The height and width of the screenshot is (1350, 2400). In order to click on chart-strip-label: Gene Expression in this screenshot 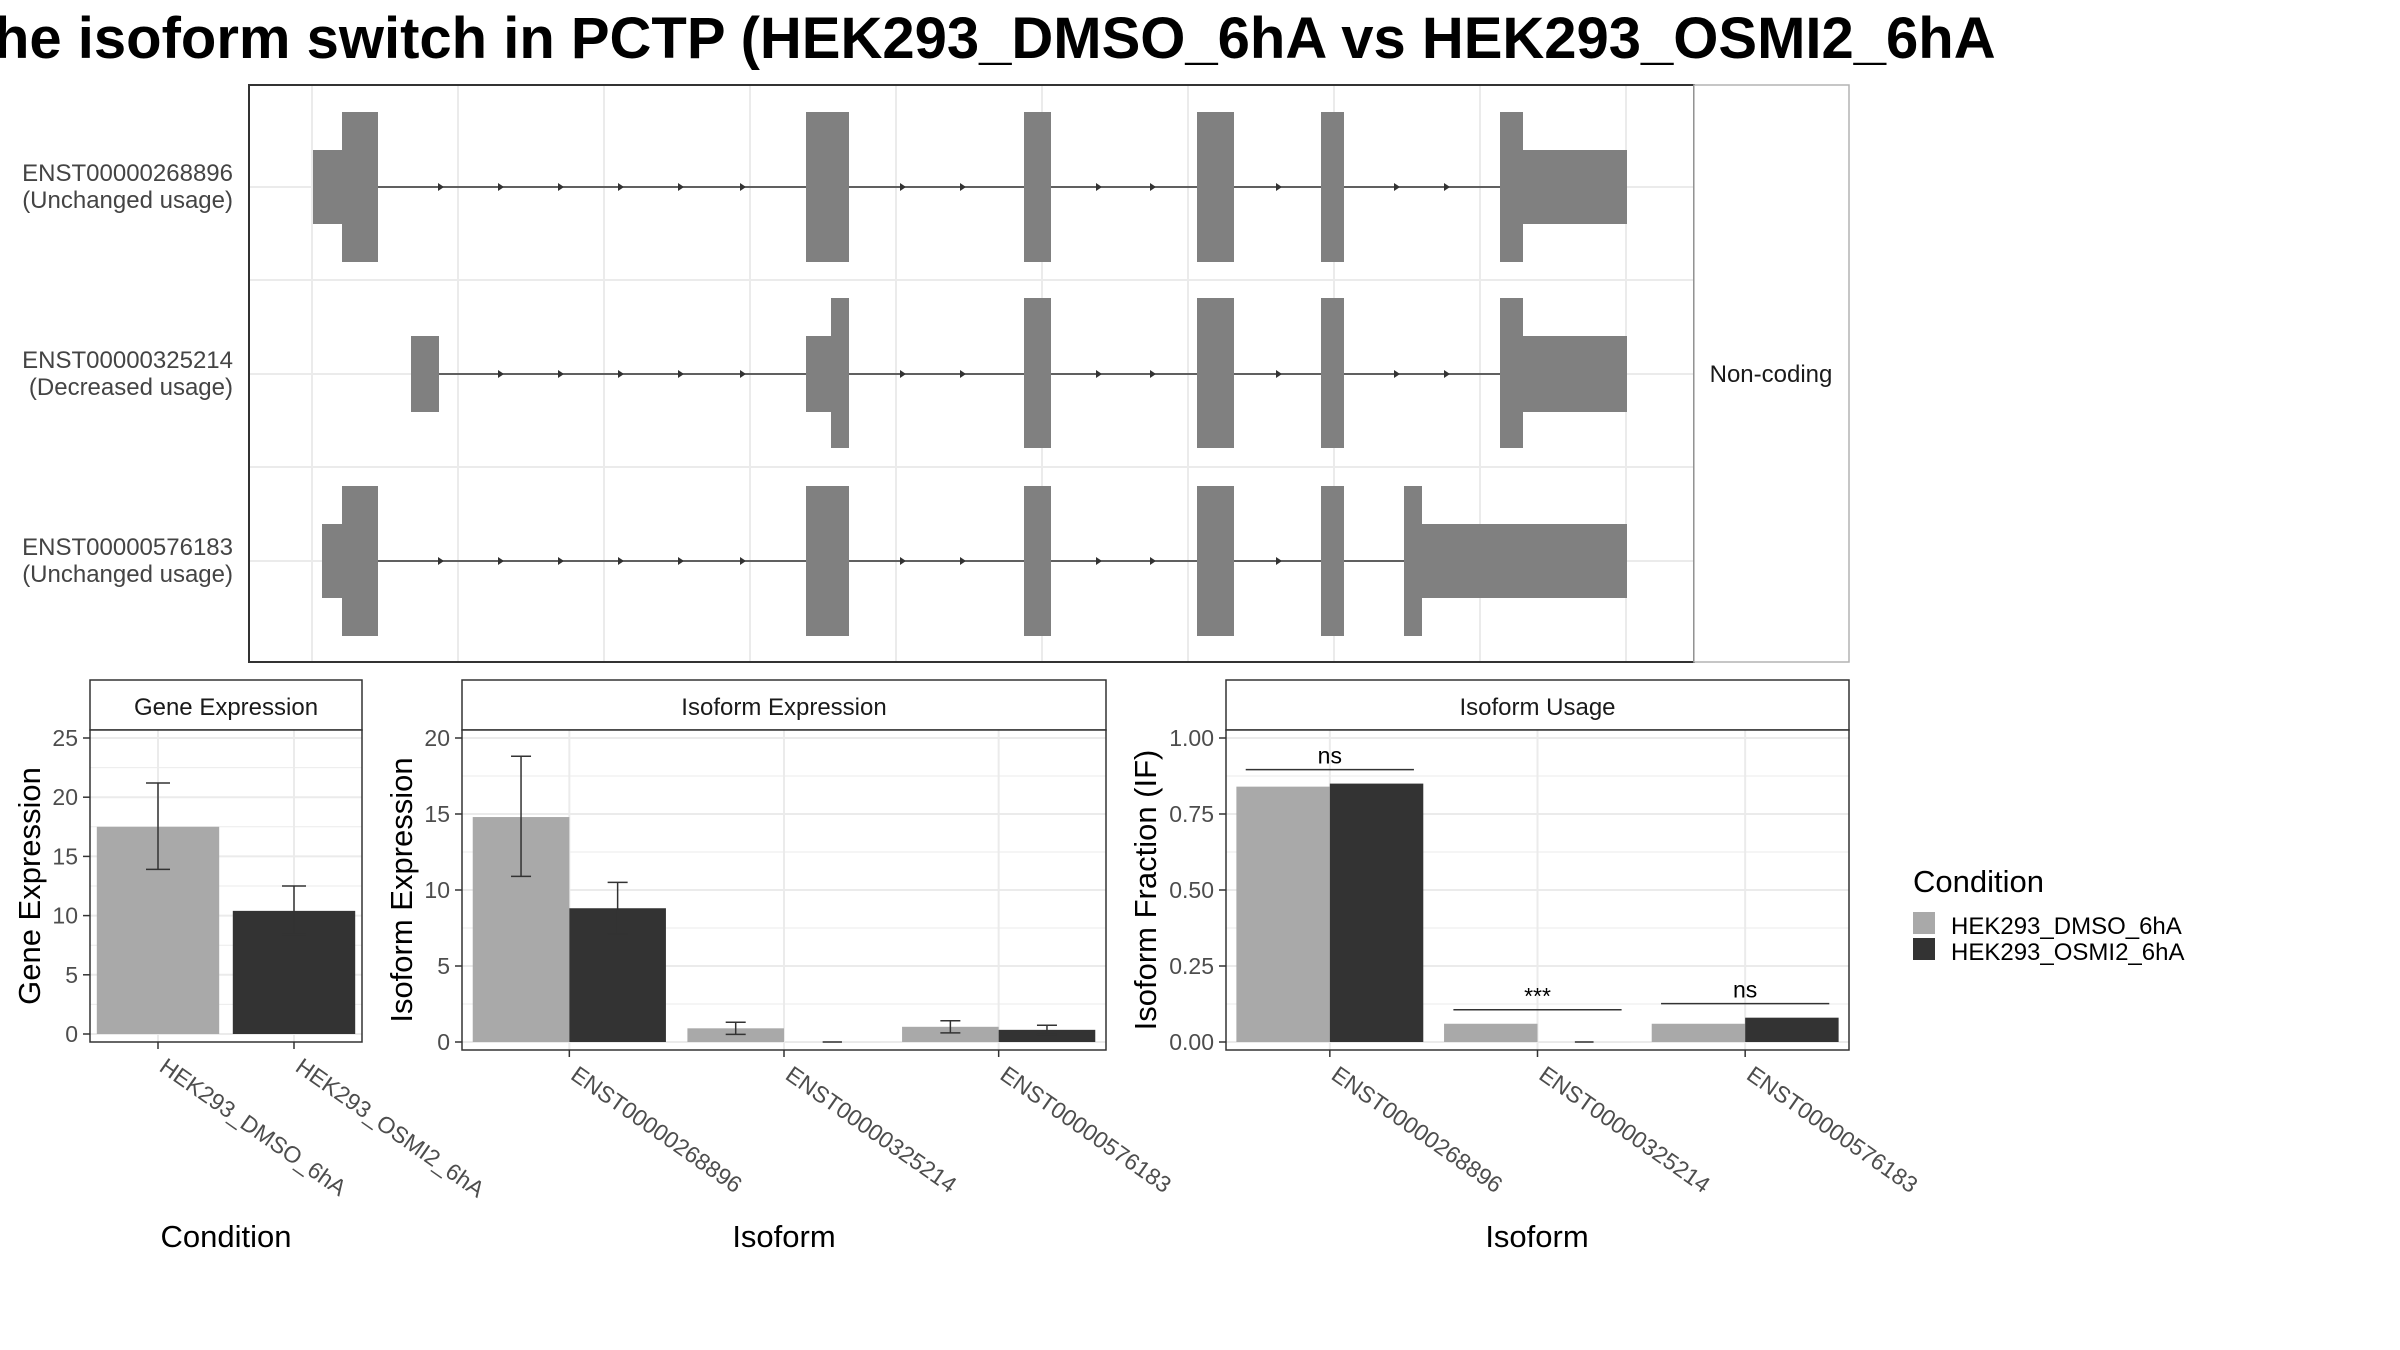, I will do `click(226, 707)`.